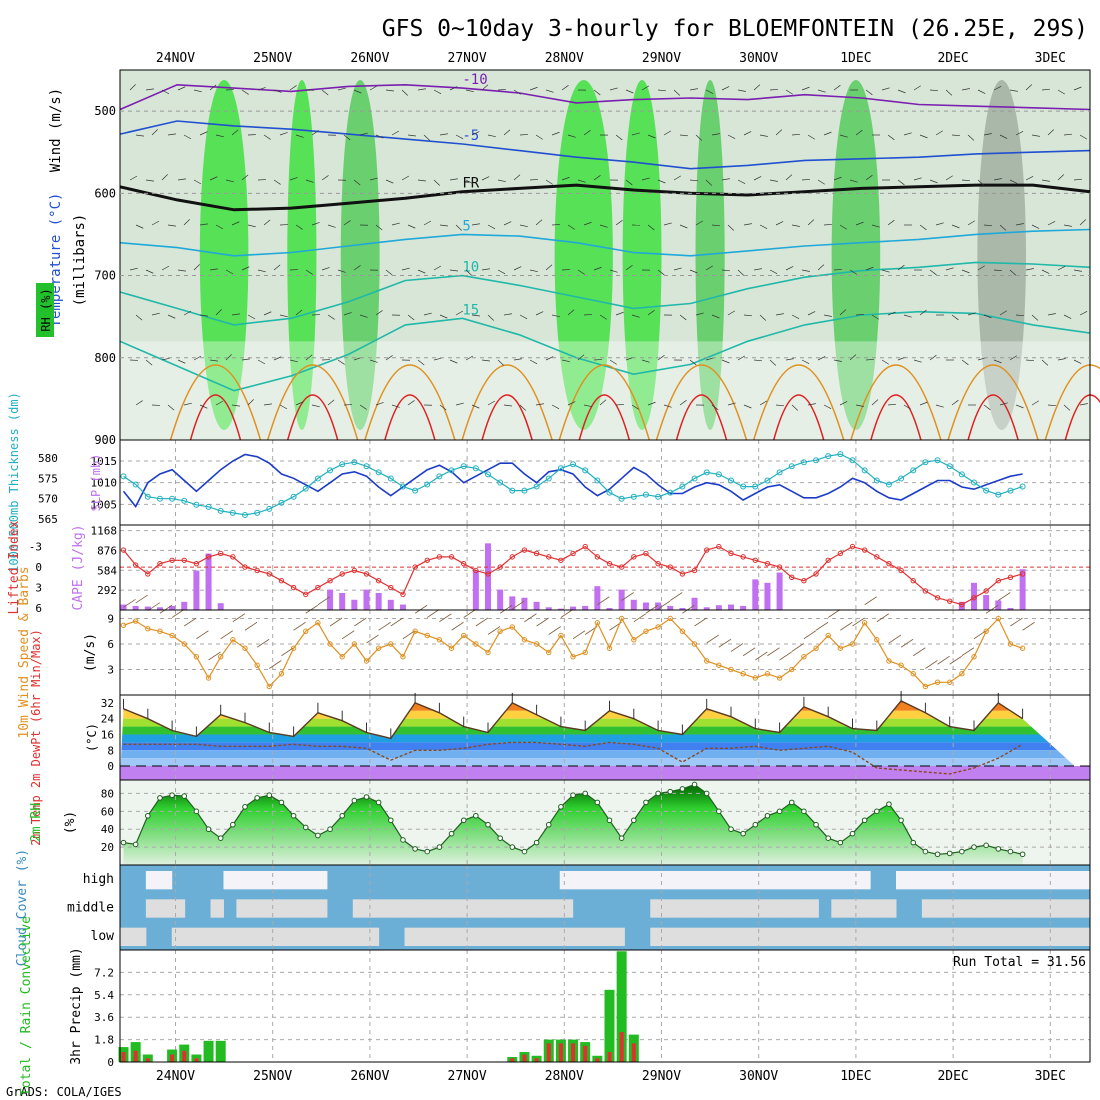 The width and height of the screenshot is (1100, 1100). What do you see at coordinates (46, 309) in the screenshot?
I see `axis-label-rh: RH (%)` at bounding box center [46, 309].